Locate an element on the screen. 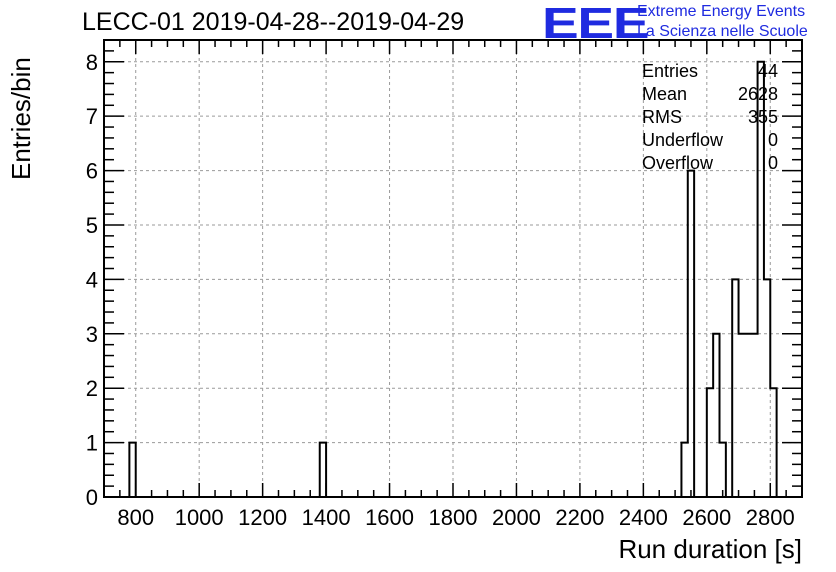 The image size is (836, 572). stats-value: 2628 is located at coordinates (757, 94).